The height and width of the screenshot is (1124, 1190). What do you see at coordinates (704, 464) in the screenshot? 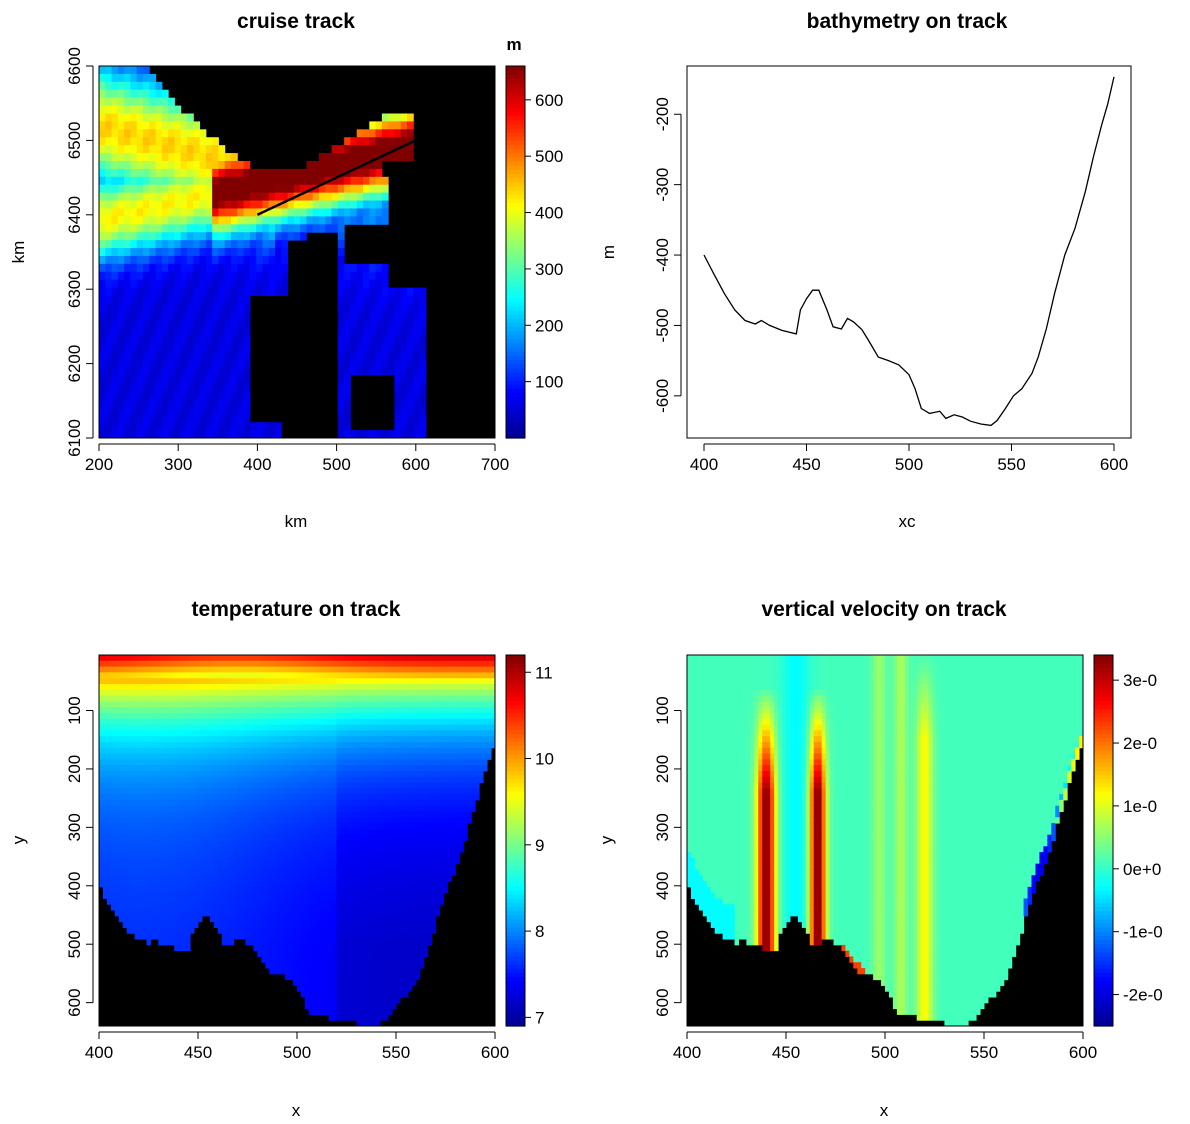
I see `bathymetry-x-tick-label: 400` at bounding box center [704, 464].